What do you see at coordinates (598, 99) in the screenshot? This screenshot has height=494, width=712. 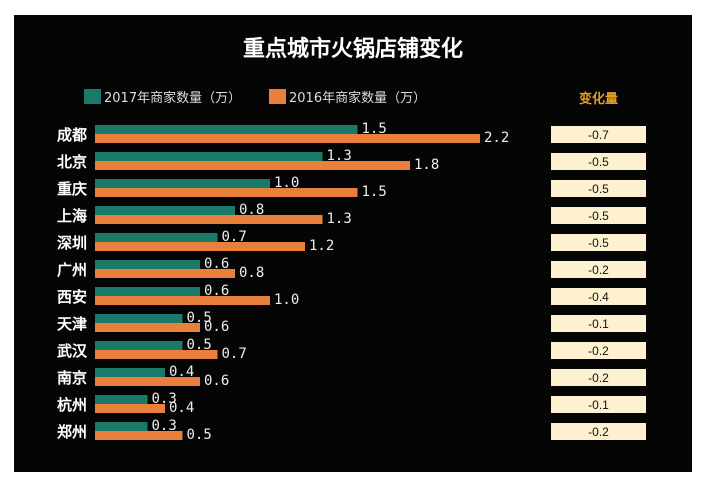 I see `change-header: 变化量` at bounding box center [598, 99].